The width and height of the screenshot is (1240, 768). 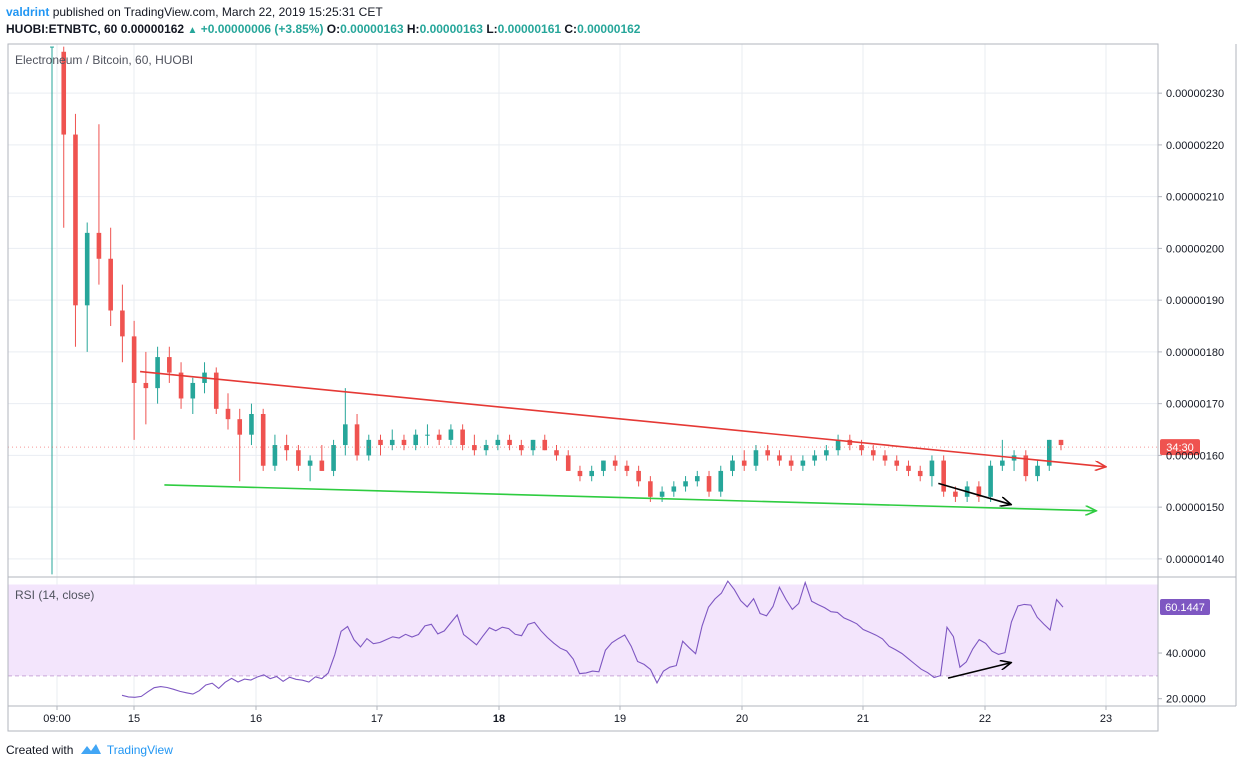 I want to click on close-value: 0.00000162, so click(x=609, y=29).